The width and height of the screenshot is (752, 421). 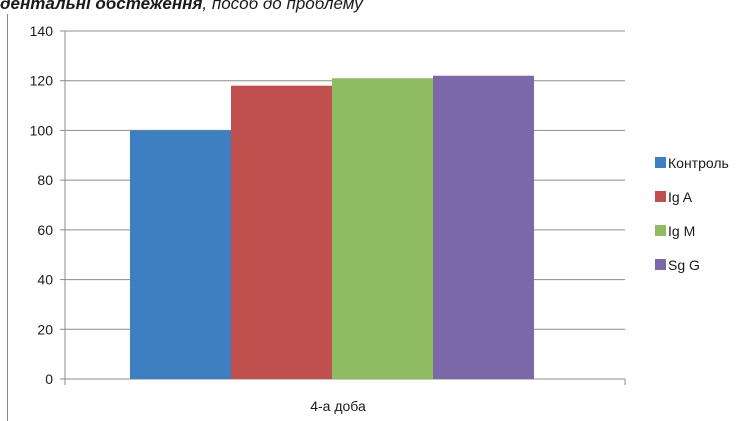 I want to click on legend-label: Контроль, so click(x=698, y=163).